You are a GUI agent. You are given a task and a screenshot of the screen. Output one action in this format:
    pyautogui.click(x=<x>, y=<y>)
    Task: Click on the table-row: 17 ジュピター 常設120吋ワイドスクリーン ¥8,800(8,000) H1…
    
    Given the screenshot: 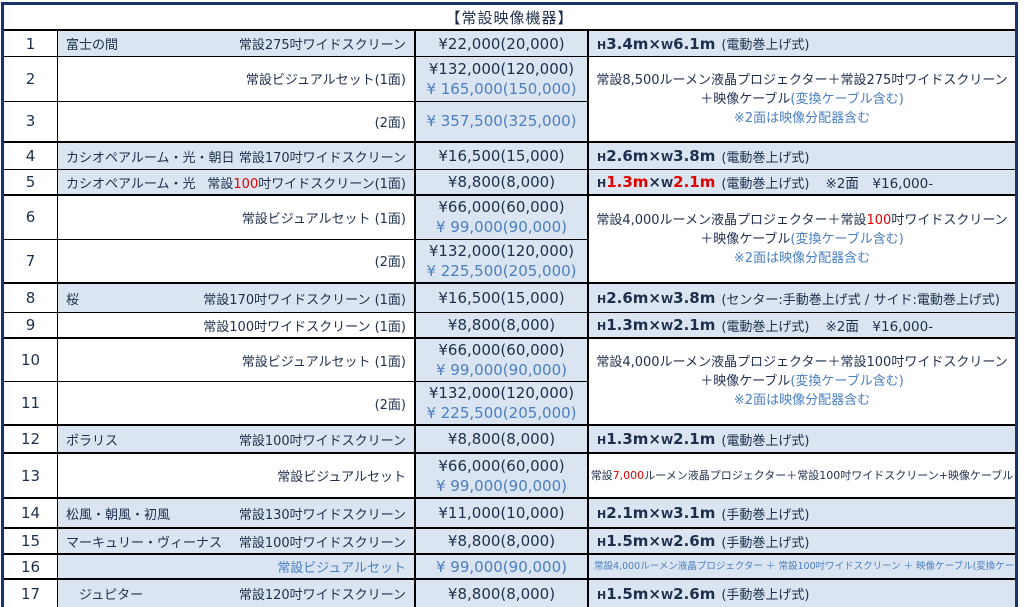 What is the action you would take?
    pyautogui.click(x=509, y=593)
    